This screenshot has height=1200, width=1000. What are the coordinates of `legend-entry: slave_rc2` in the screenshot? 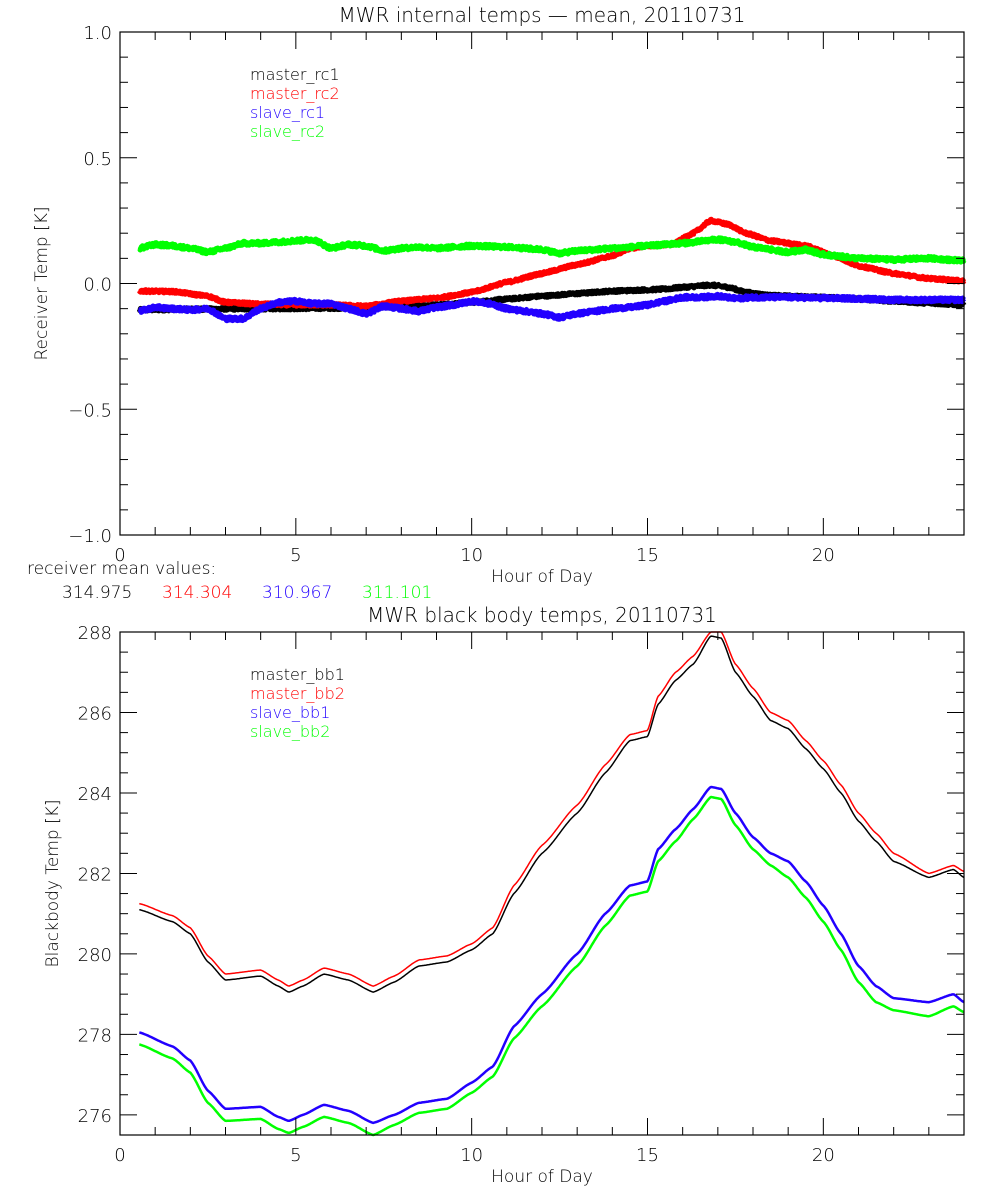 It's located at (287, 131).